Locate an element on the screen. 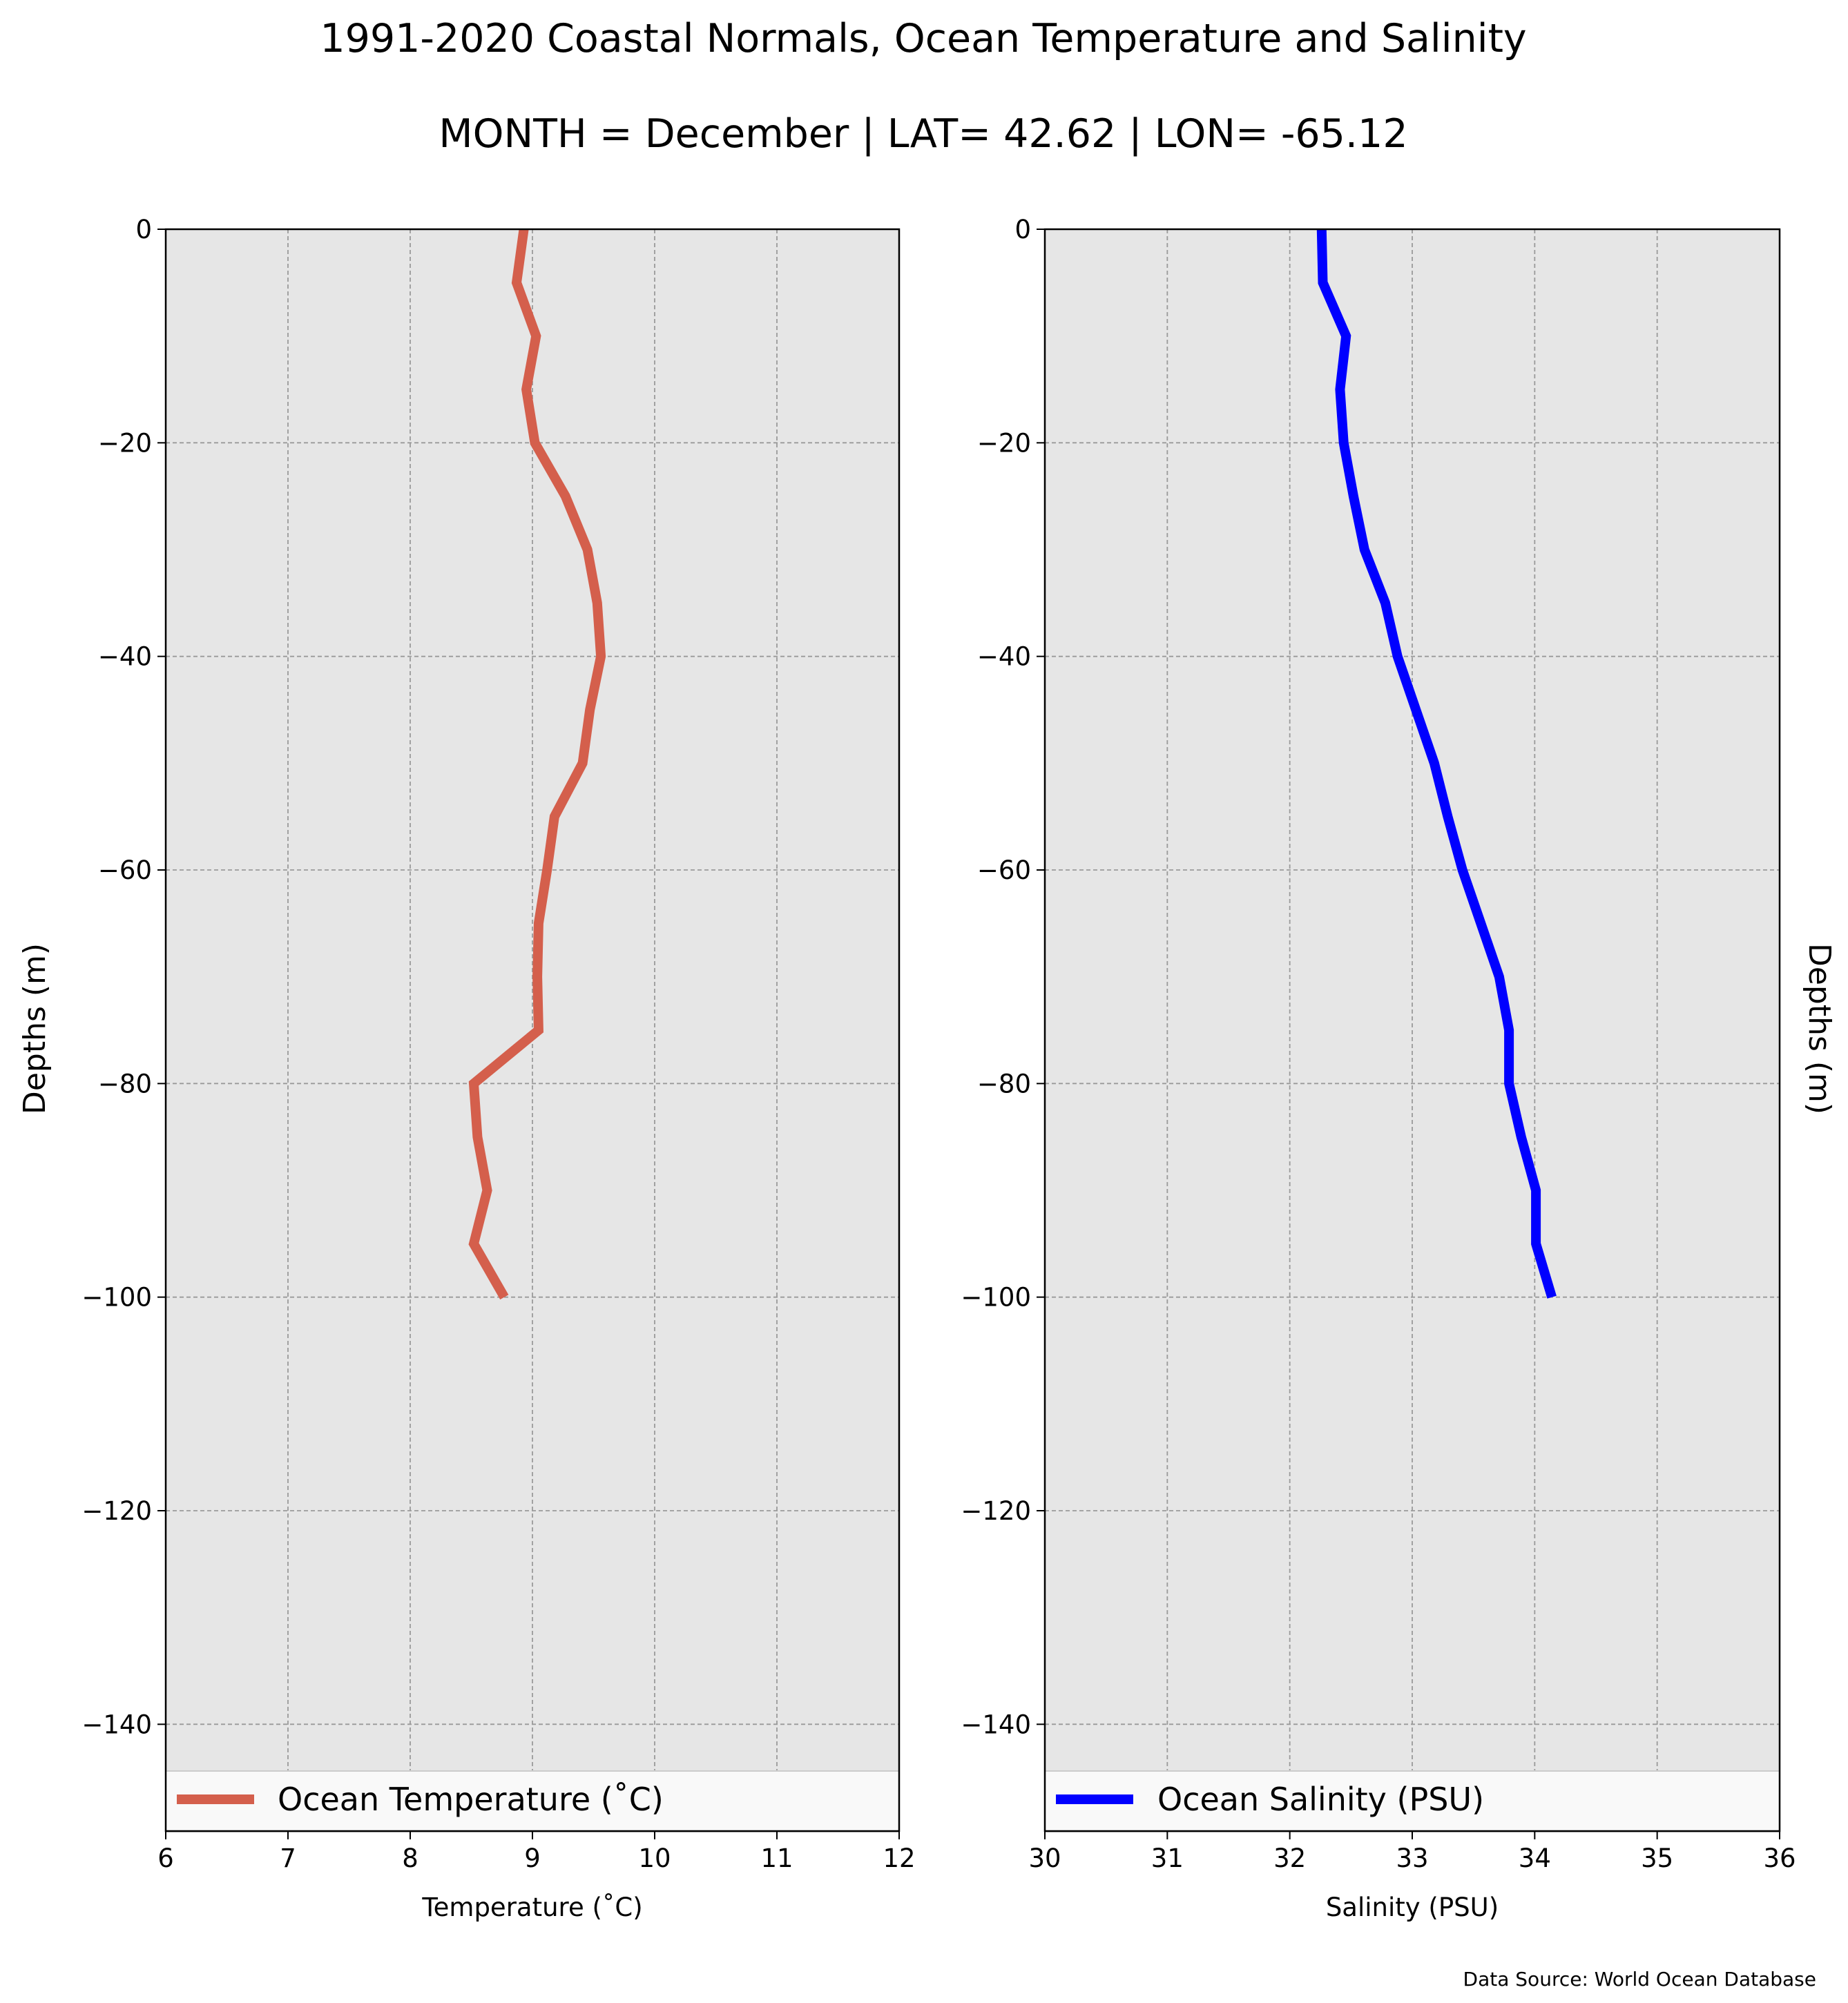 The width and height of the screenshot is (1848, 2003). temperature-y-tick-label: −20 is located at coordinates (125, 443).